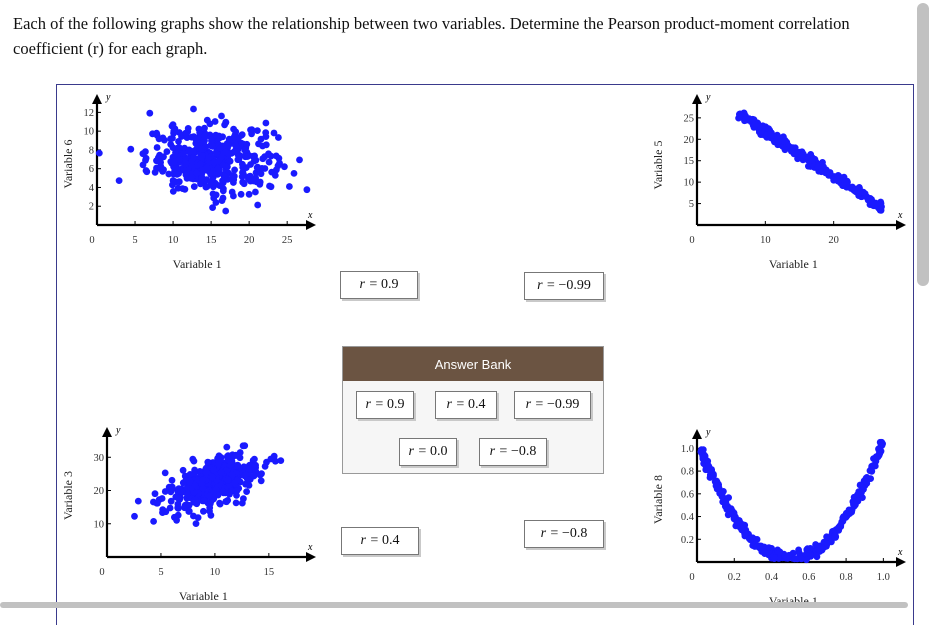 The width and height of the screenshot is (933, 625). I want to click on origin-label: 0, so click(91, 240).